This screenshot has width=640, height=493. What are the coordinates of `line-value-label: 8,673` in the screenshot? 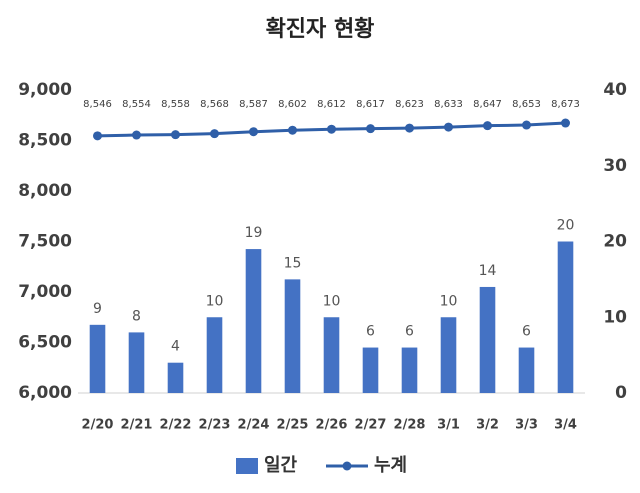 It's located at (565, 104).